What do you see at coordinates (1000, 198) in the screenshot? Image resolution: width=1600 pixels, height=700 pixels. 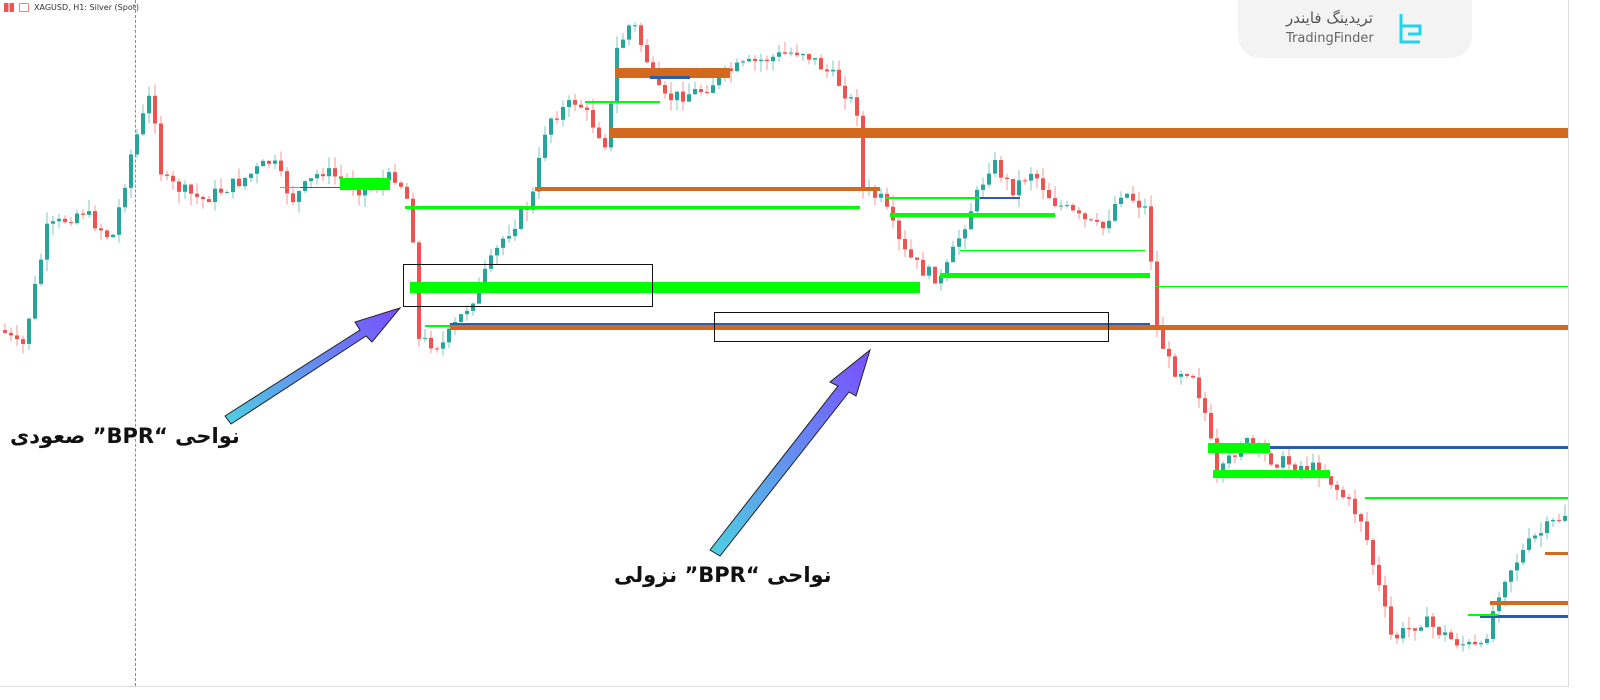 I see `mid-line` at bounding box center [1000, 198].